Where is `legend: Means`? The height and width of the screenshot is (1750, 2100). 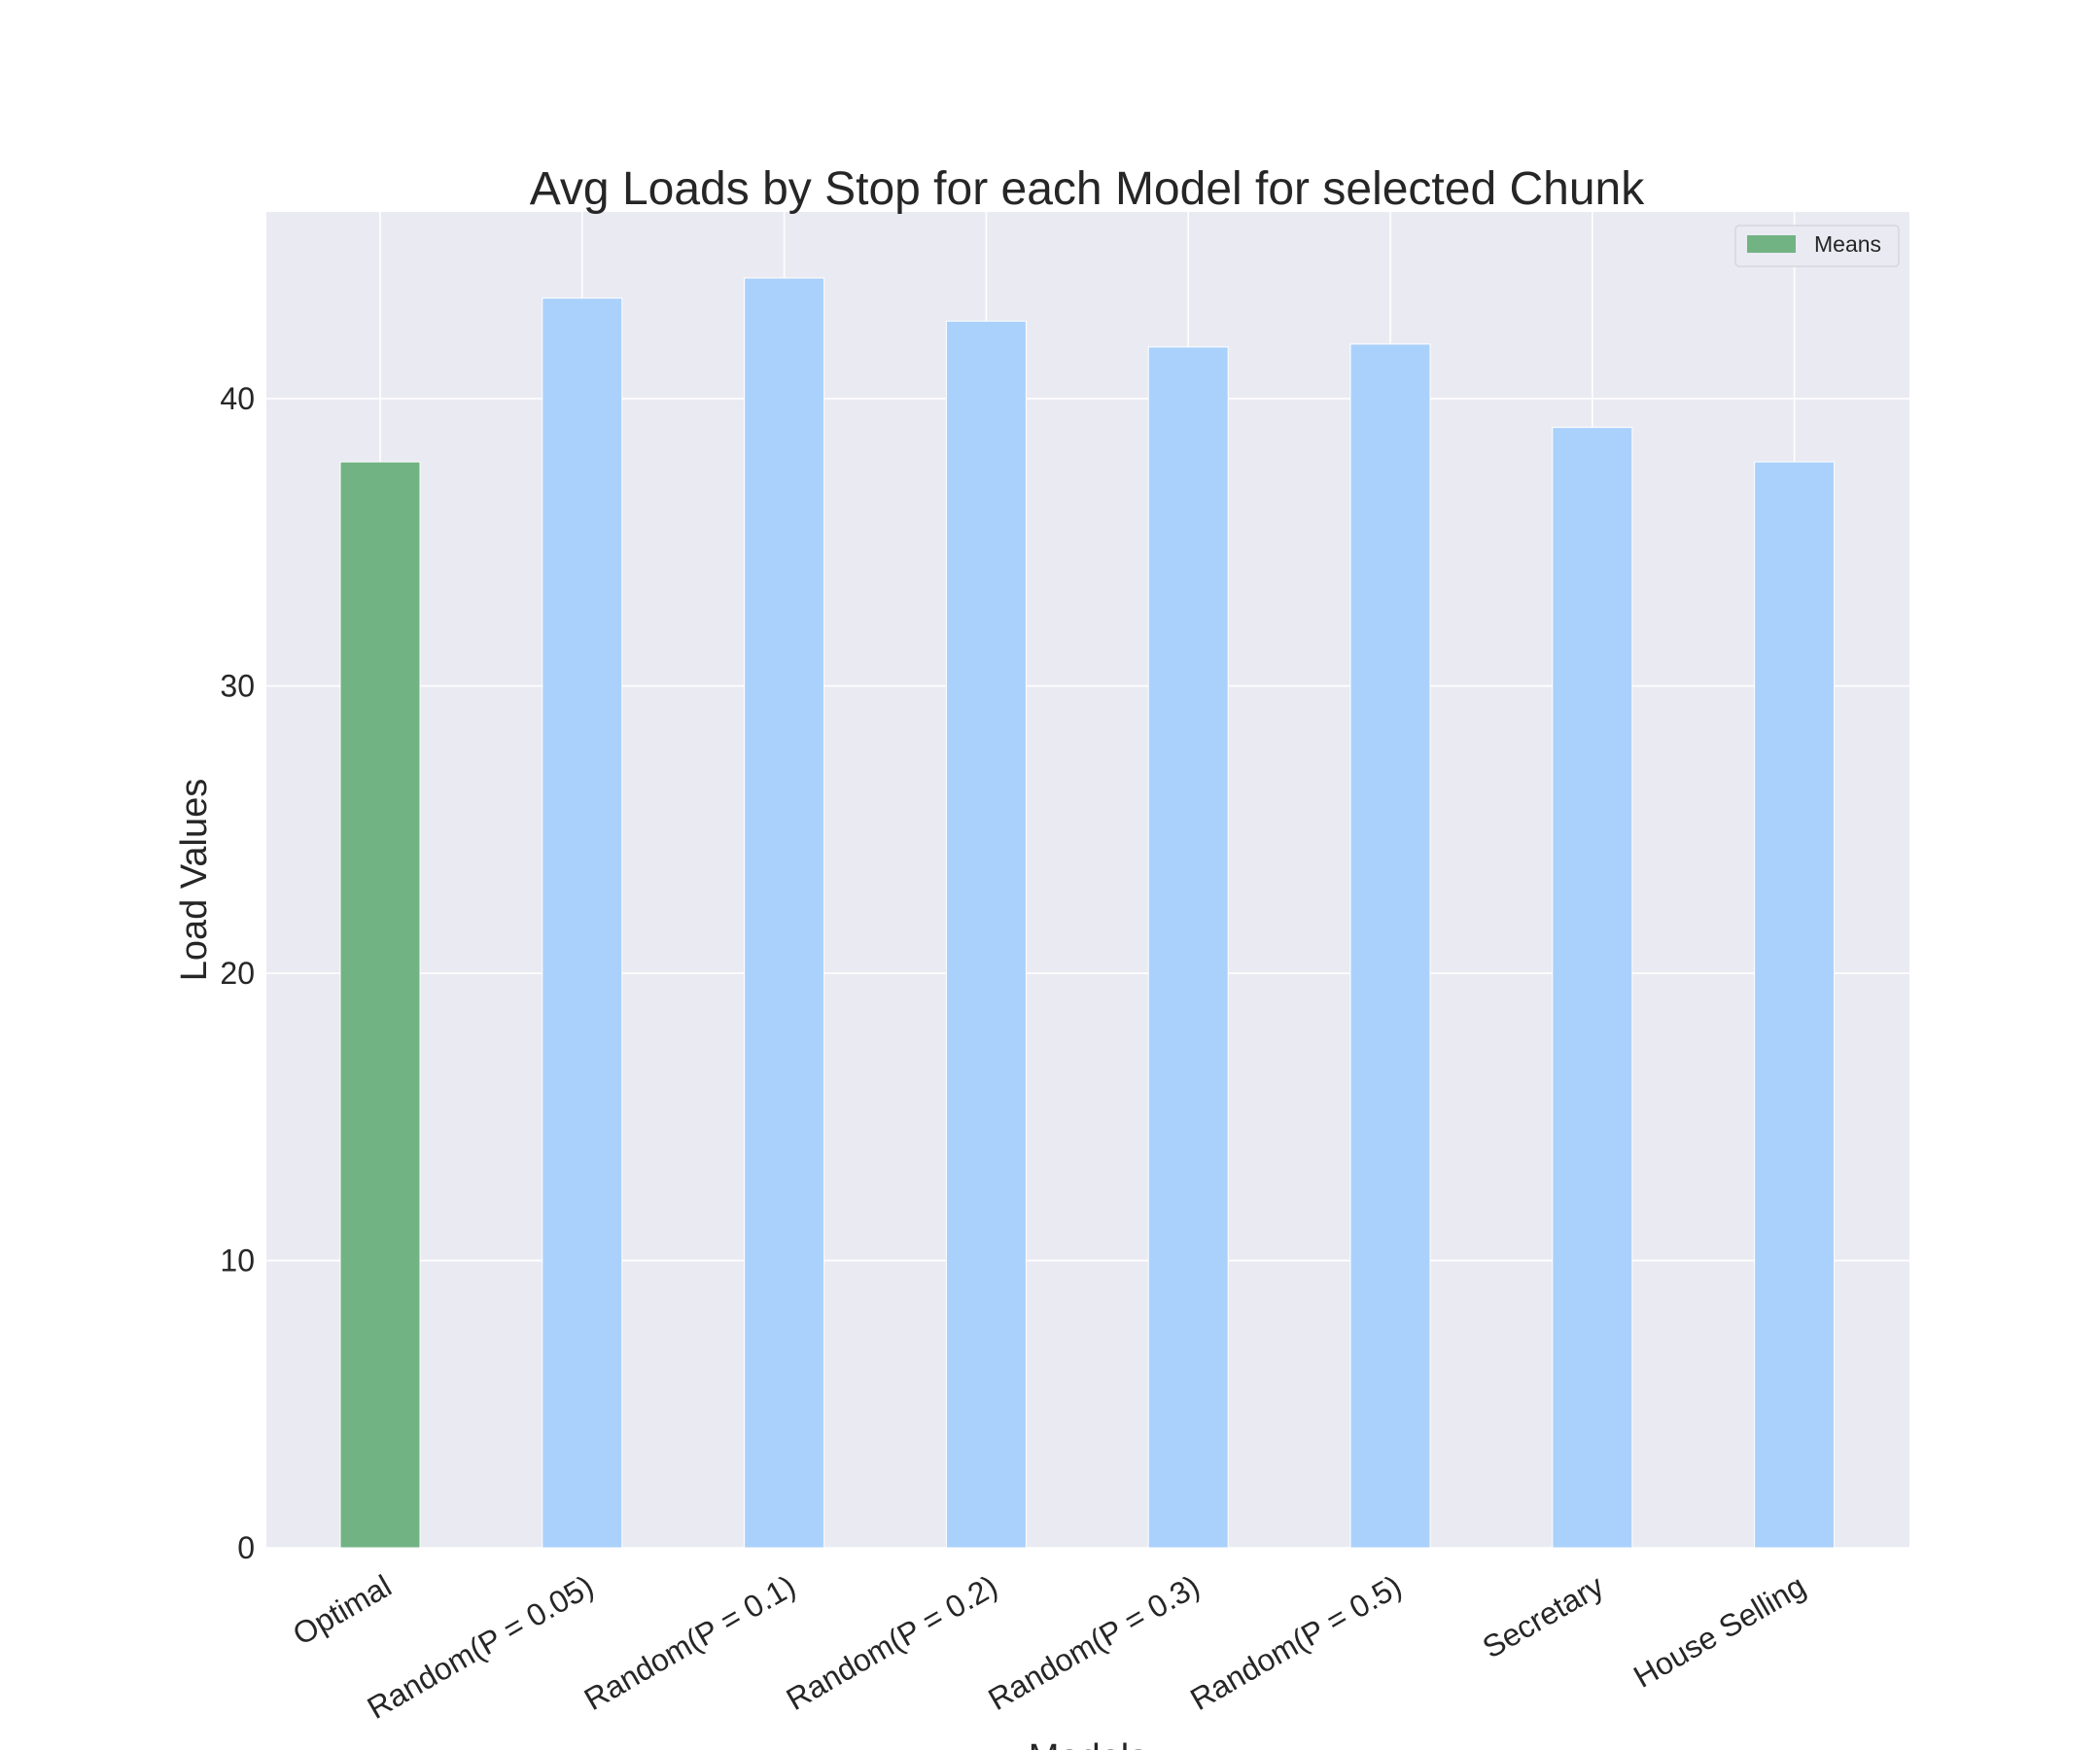
legend: Means is located at coordinates (1817, 246).